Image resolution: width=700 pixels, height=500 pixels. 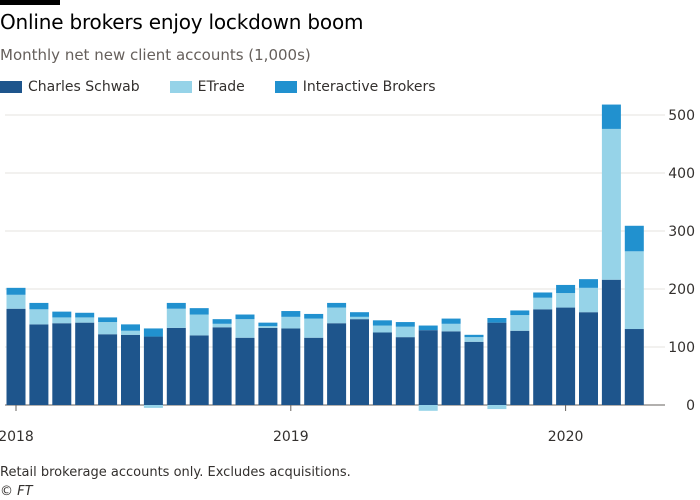 I want to click on legend-swatch-ib, so click(x=285, y=87).